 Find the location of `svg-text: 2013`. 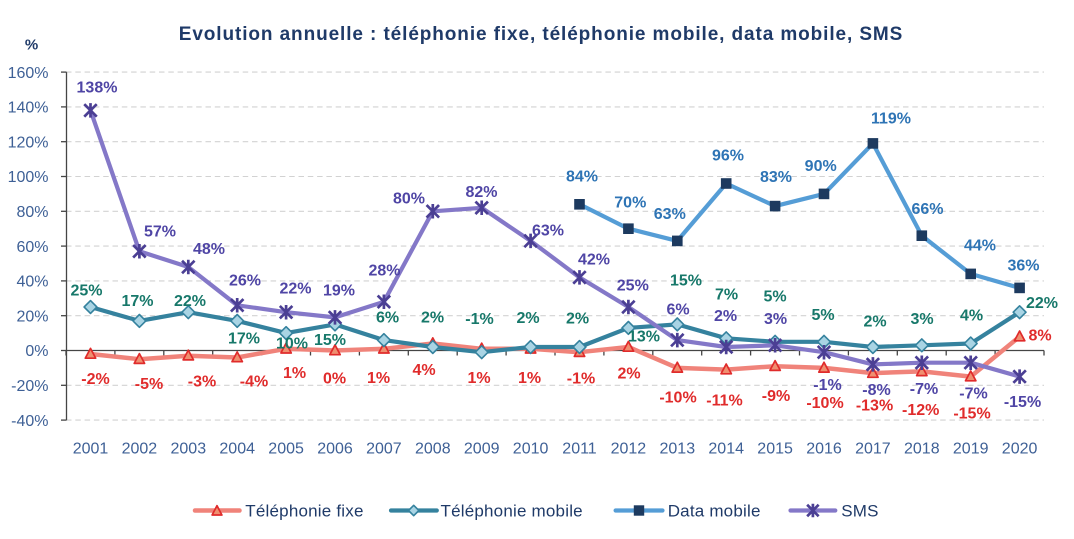

svg-text: 2013 is located at coordinates (678, 449).